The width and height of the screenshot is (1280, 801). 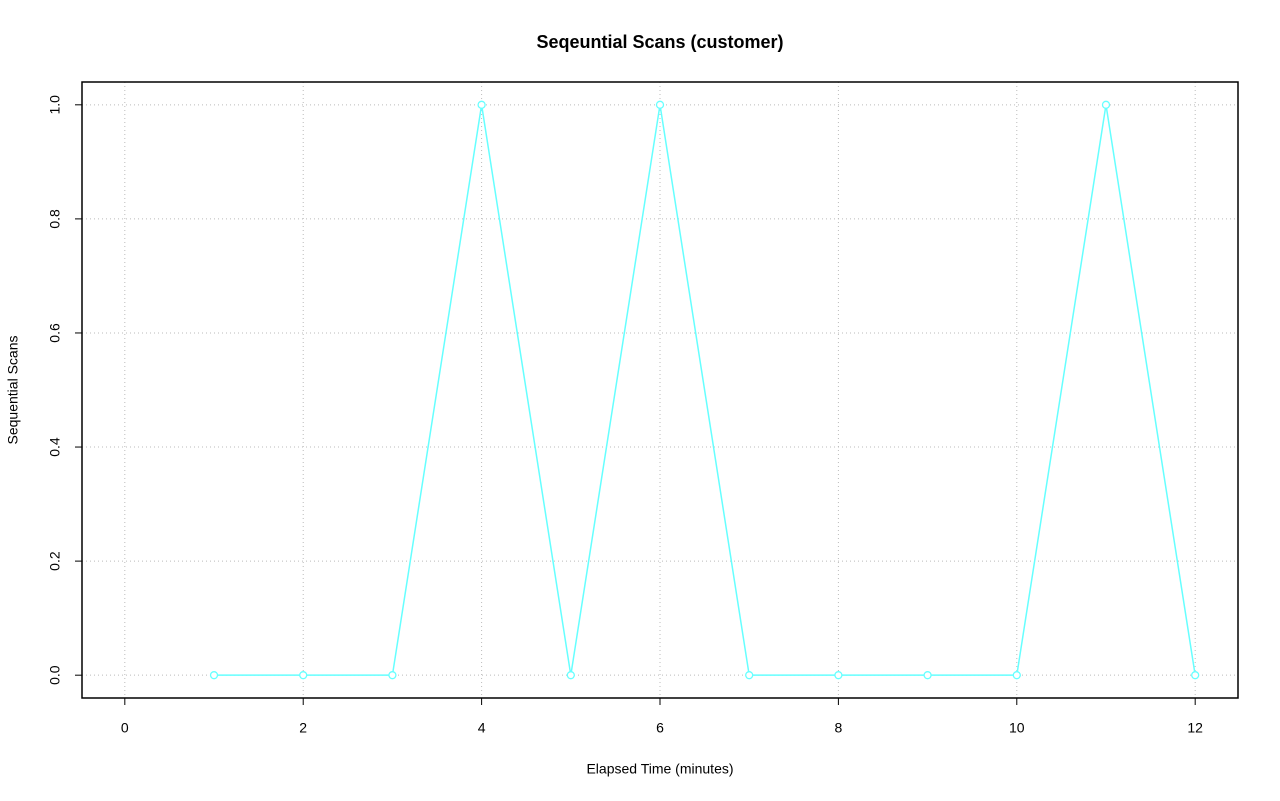 I want to click on x-tick-label: 12, so click(x=1195, y=728).